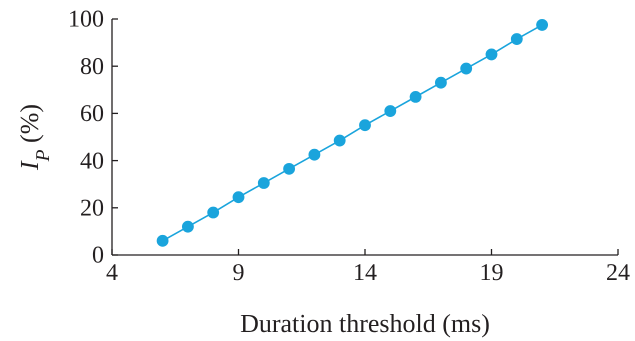 This screenshot has height=341, width=635. I want to click on y-tick-label: 0, so click(98, 255).